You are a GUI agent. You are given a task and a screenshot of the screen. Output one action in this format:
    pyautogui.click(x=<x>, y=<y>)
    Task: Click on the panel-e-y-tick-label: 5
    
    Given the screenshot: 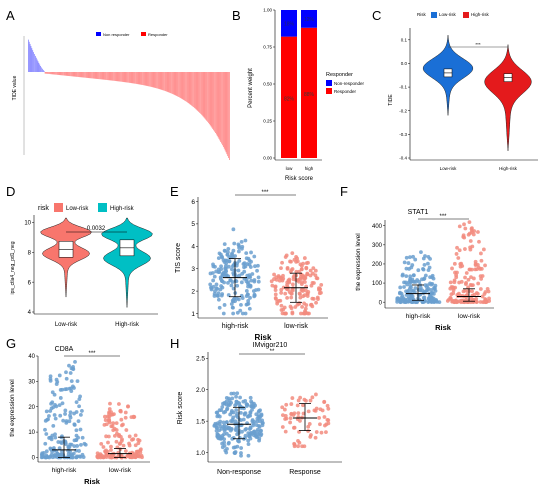 What is the action you would take?
    pyautogui.click(x=193, y=224)
    